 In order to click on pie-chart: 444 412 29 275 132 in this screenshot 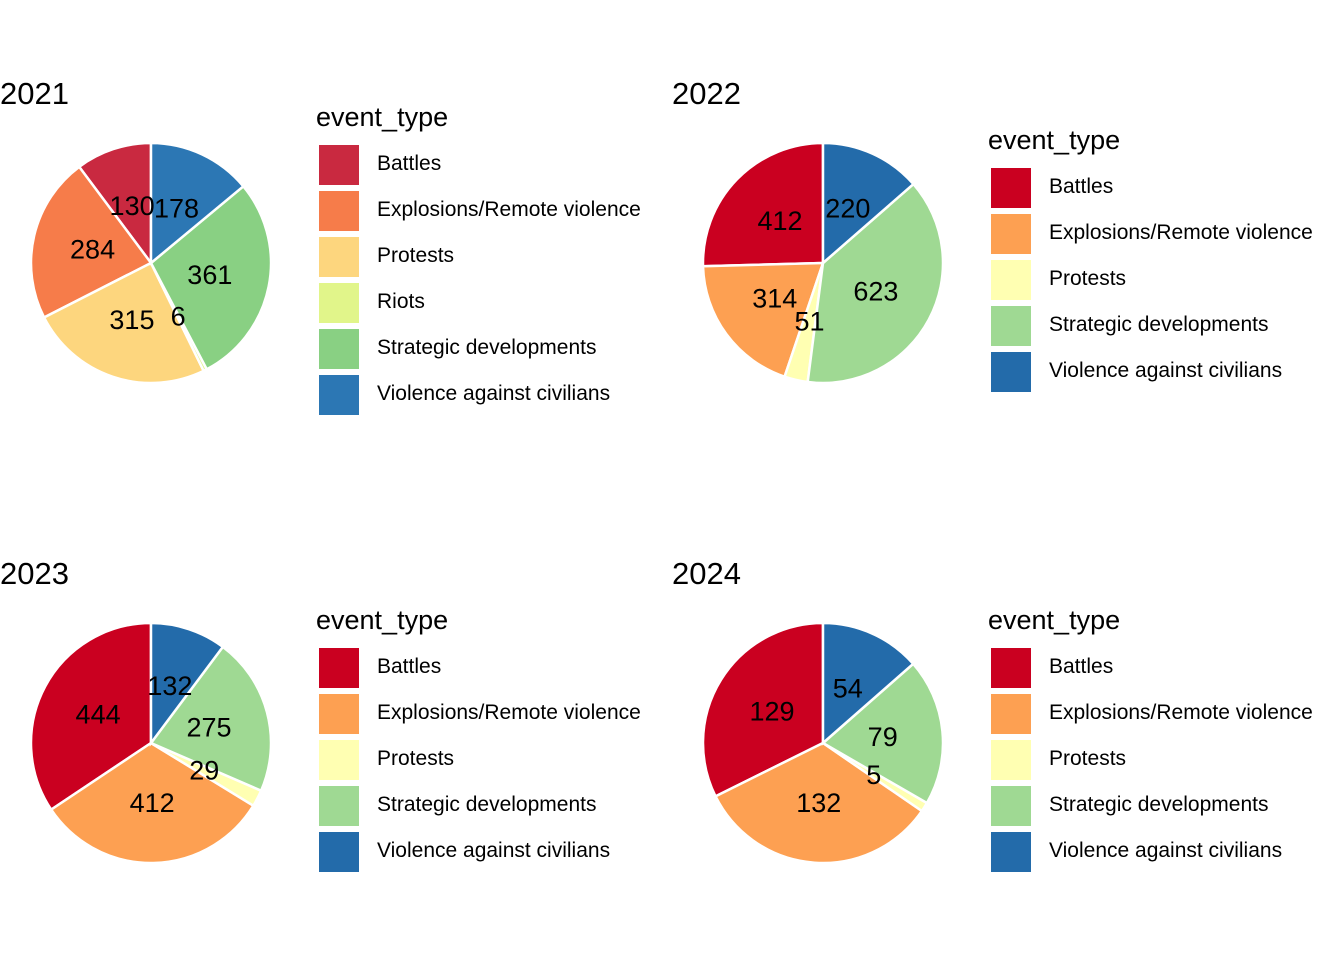, I will do `click(151, 743)`.